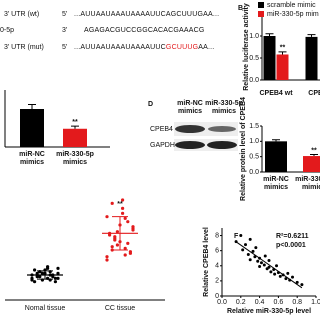 This screenshot has width=320, height=320. Describe the element at coordinates (297, 302) in the screenshot. I see `x-tick-label: 0.8` at that location.